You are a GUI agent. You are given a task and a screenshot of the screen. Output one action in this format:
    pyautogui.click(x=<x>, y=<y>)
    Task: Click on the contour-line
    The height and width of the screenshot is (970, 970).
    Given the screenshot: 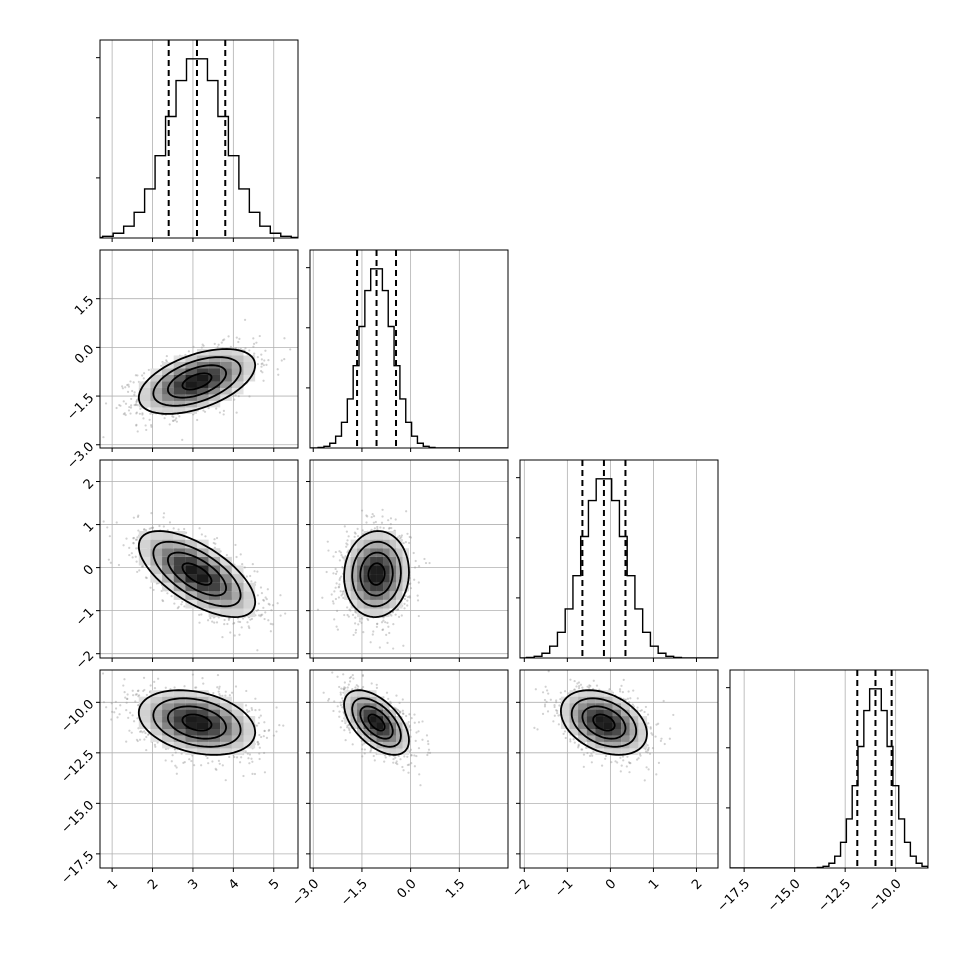 What is the action you would take?
    pyautogui.click(x=376, y=574)
    